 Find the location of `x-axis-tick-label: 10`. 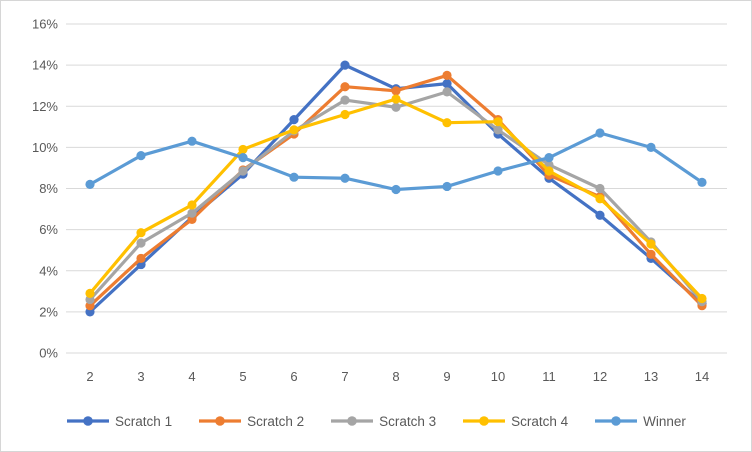

x-axis-tick-label: 10 is located at coordinates (498, 376).